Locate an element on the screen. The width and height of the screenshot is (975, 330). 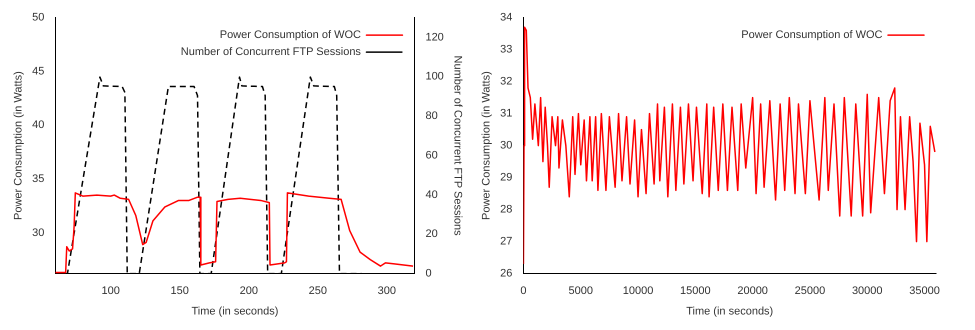
y2-tick-label: 20 is located at coordinates (431, 234).